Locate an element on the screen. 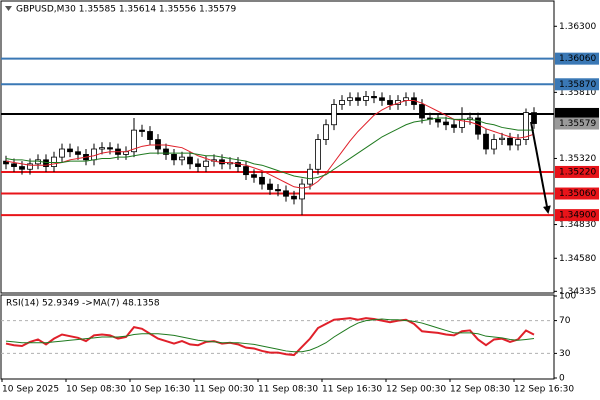  x-tick-label: 10 Sep 16:30 is located at coordinates (160, 390).